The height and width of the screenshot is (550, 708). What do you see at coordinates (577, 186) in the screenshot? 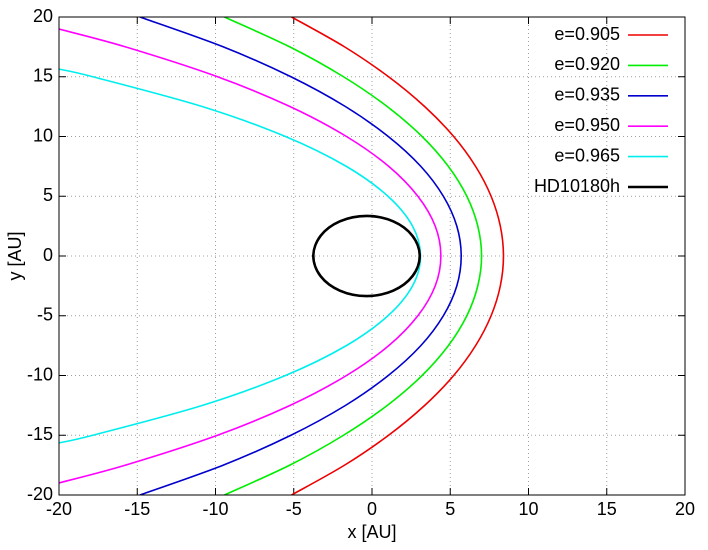
I see `legend-label: HD10180h` at bounding box center [577, 186].